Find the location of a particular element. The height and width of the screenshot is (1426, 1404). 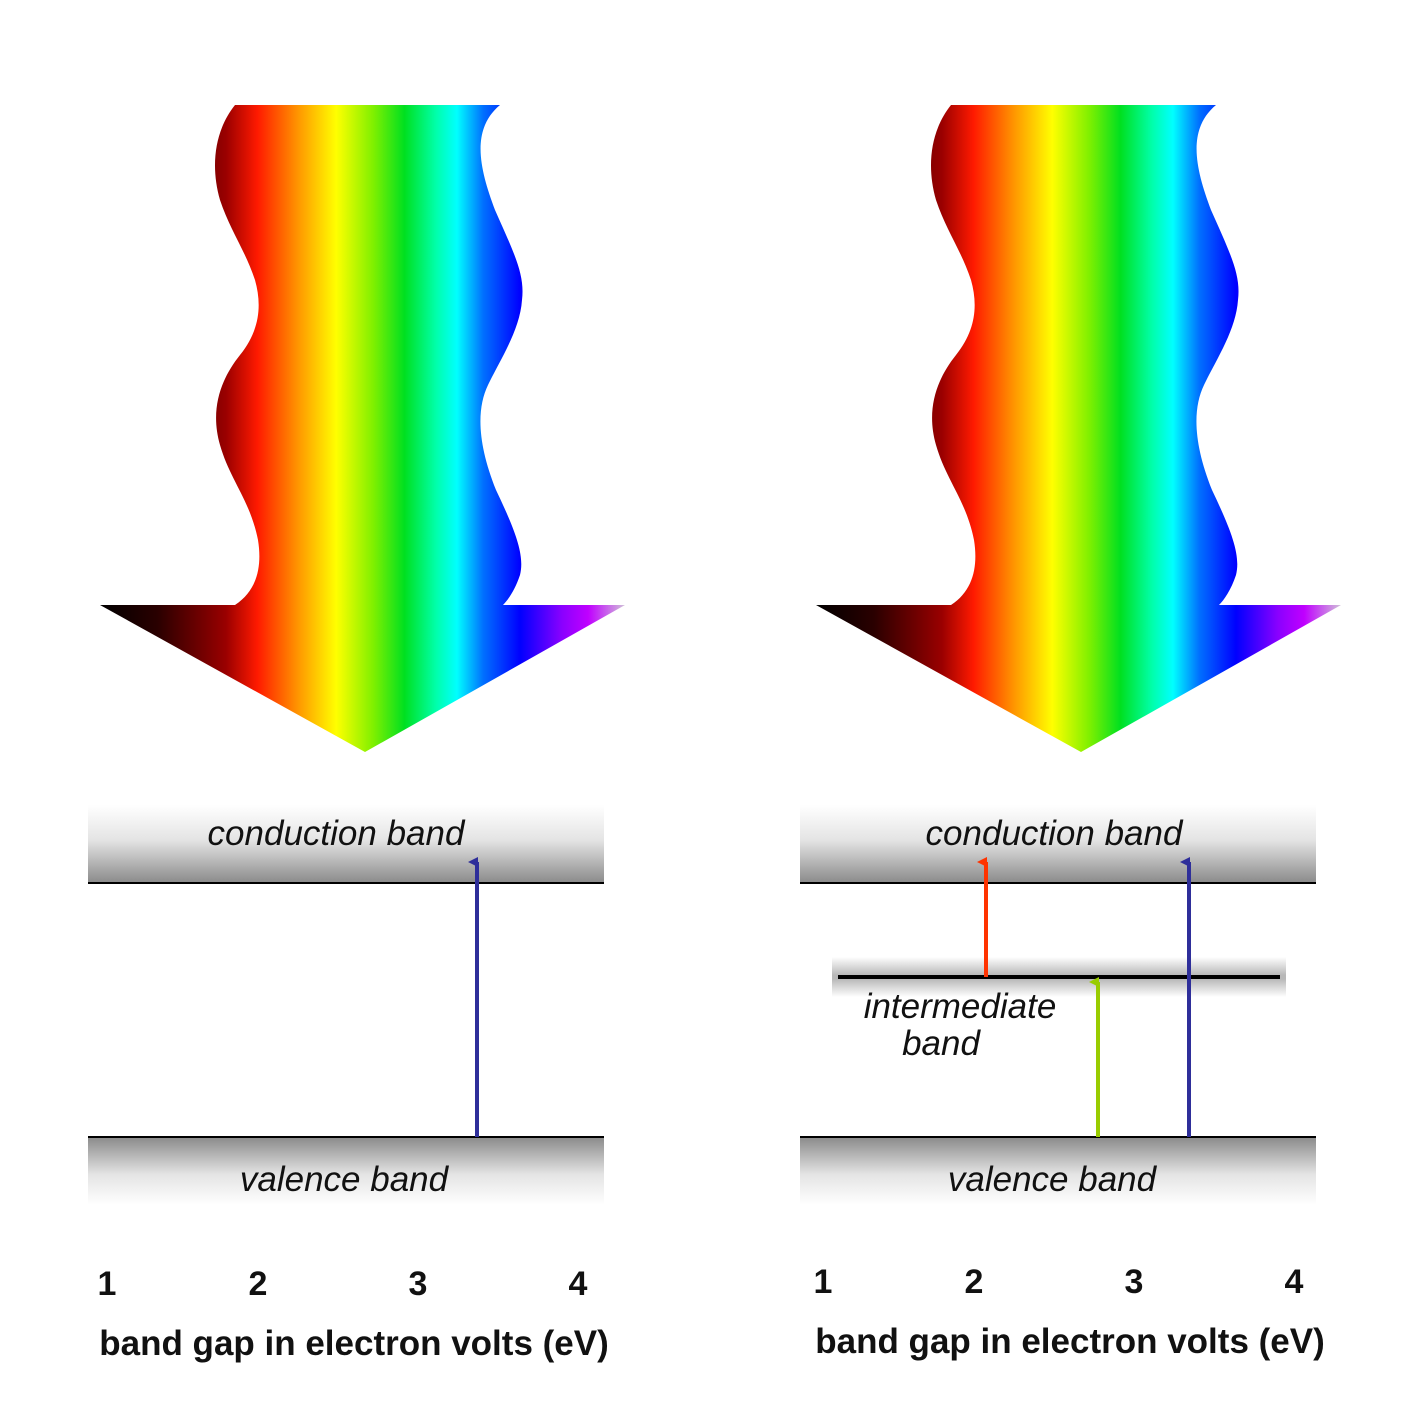

intermediate-band-label: band is located at coordinates (941, 1043).